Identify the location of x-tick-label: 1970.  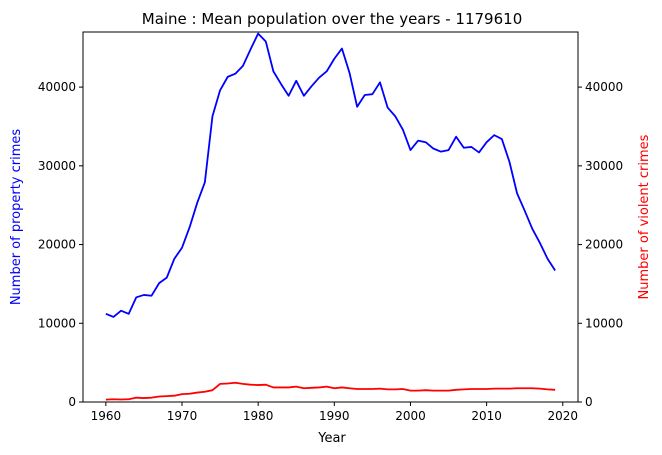
(182, 416).